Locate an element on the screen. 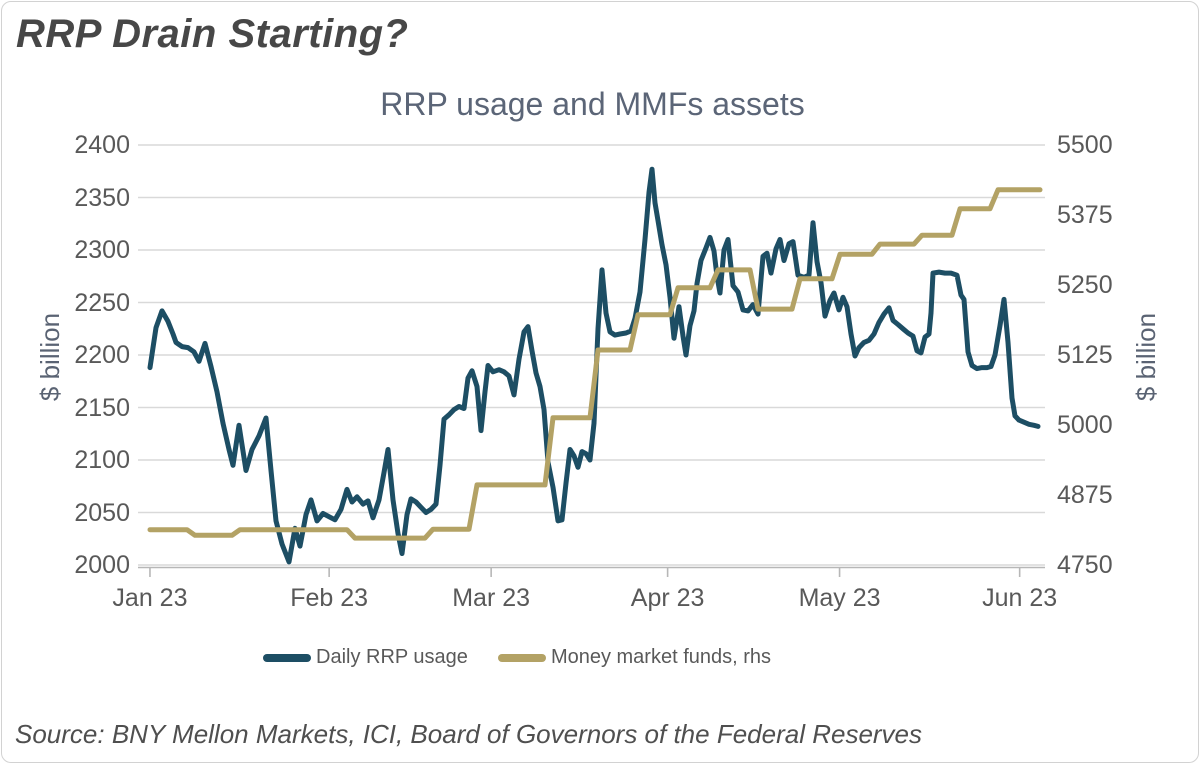 Image resolution: width=1200 pixels, height=764 pixels. x-axis-tick-label: Feb 23 is located at coordinates (329, 598).